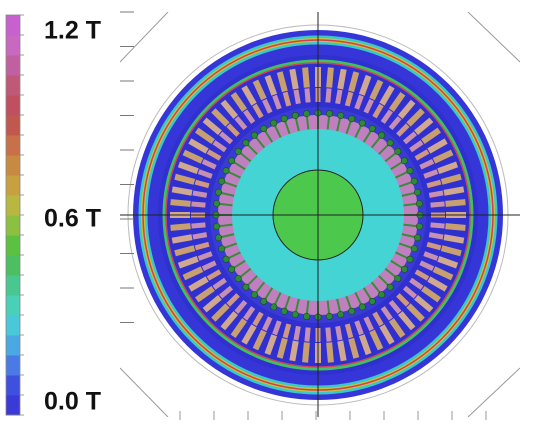 This screenshot has height=435, width=550. I want to click on colorbar-label-min: 0.0 T, so click(72, 402).